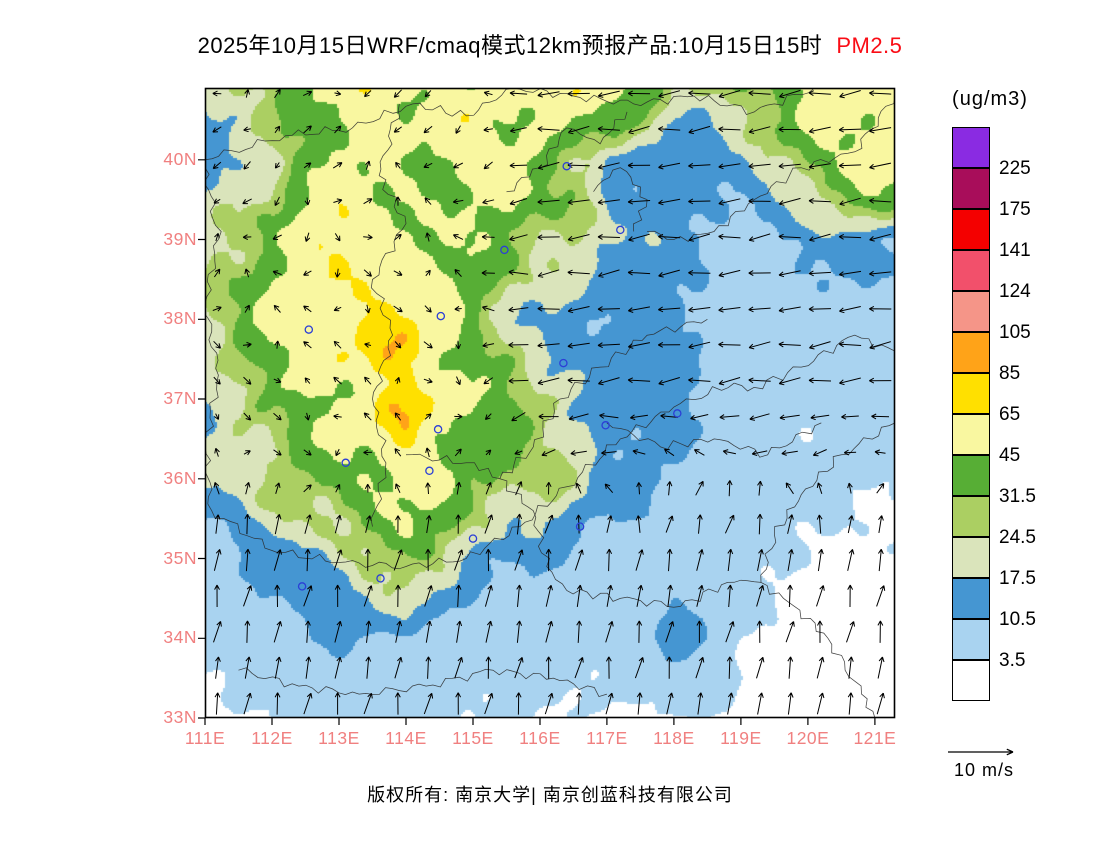 This screenshot has height=850, width=1100. Describe the element at coordinates (981, 752) in the screenshot. I see `wind-scale-arrow-icon` at that location.